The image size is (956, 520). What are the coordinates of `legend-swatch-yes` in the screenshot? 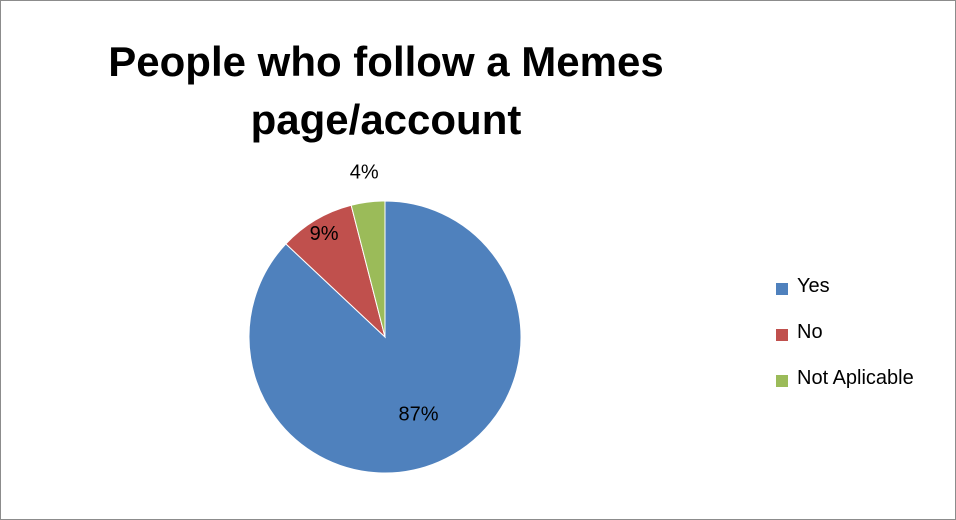 It's located at (782, 289).